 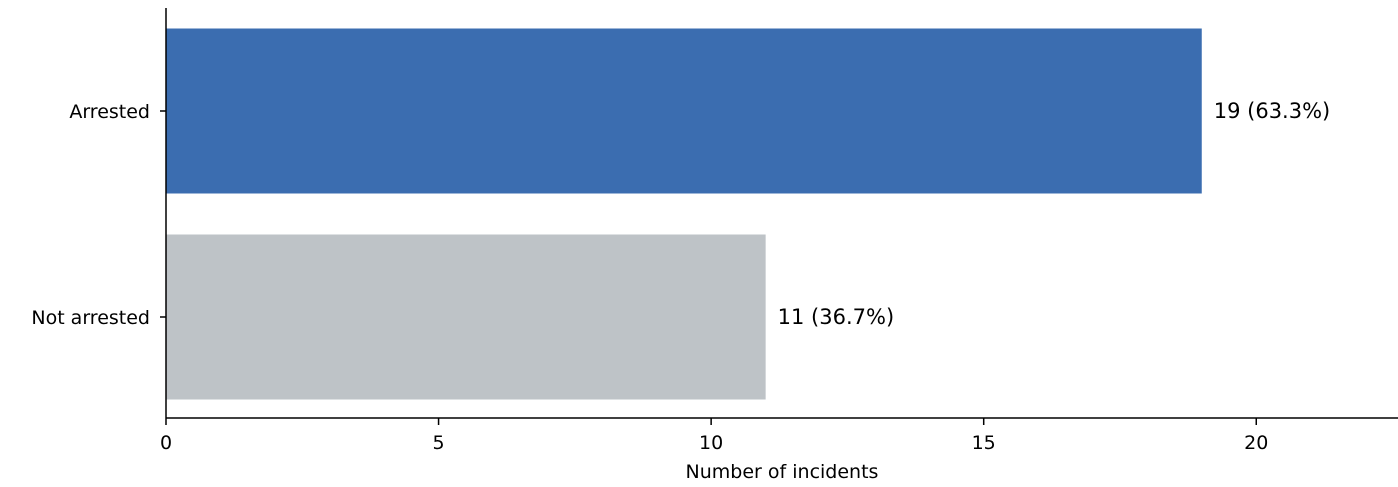 I want to click on x-tick-label-5: 5, so click(x=439, y=443).